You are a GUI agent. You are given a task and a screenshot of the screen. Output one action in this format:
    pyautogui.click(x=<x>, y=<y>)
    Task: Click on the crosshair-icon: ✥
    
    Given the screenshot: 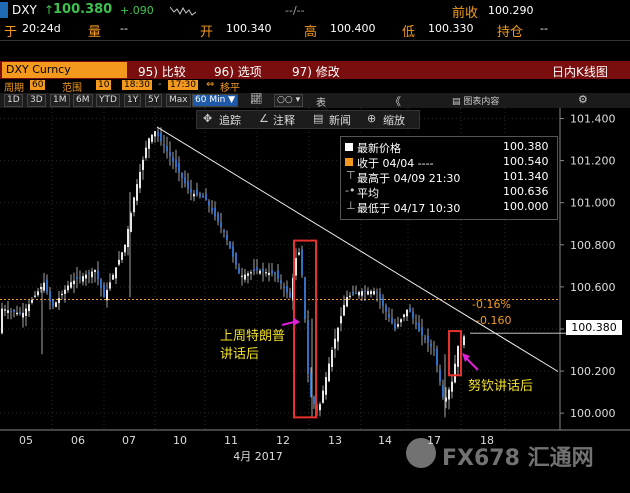 What is the action you would take?
    pyautogui.click(x=208, y=118)
    